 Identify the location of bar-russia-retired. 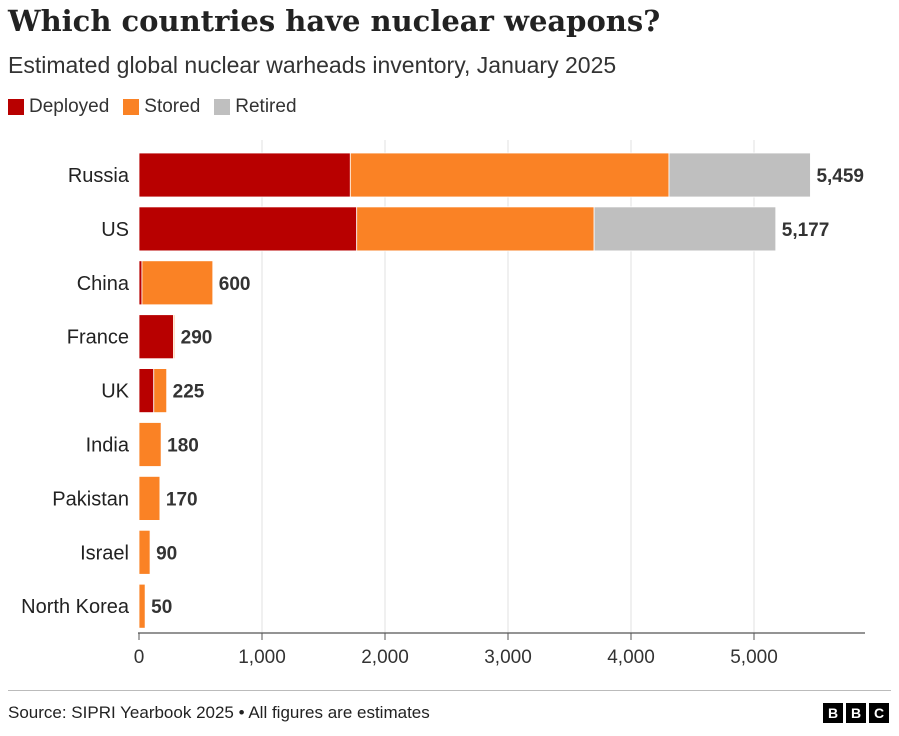
(739, 175).